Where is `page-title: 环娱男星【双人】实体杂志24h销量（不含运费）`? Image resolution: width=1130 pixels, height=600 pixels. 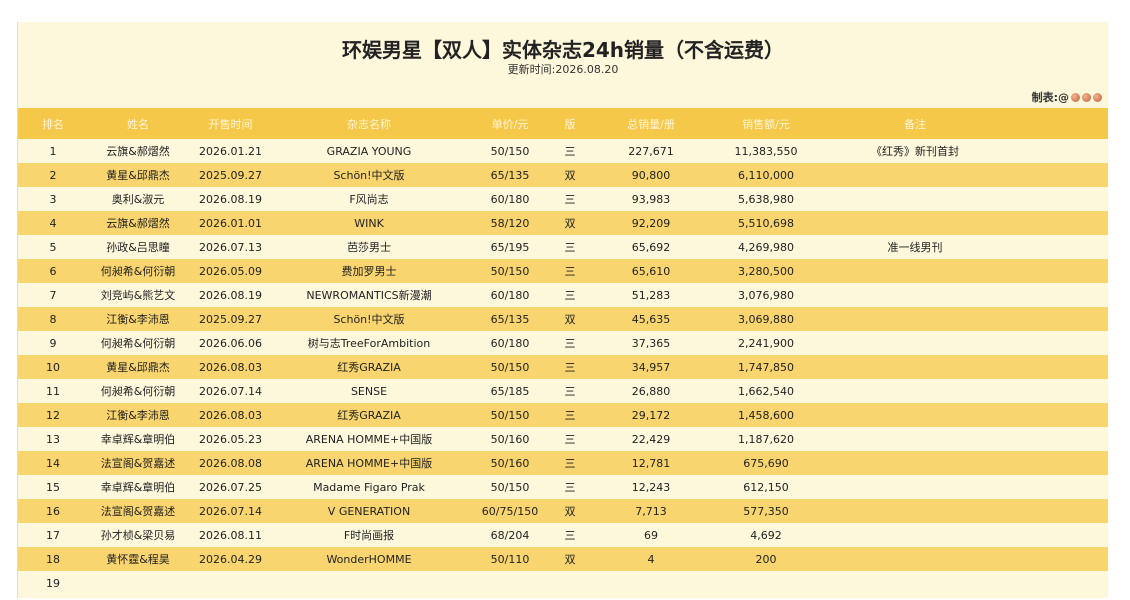
page-title: 环娱男星【双人】实体杂志24h销量（不含运费） is located at coordinates (563, 50).